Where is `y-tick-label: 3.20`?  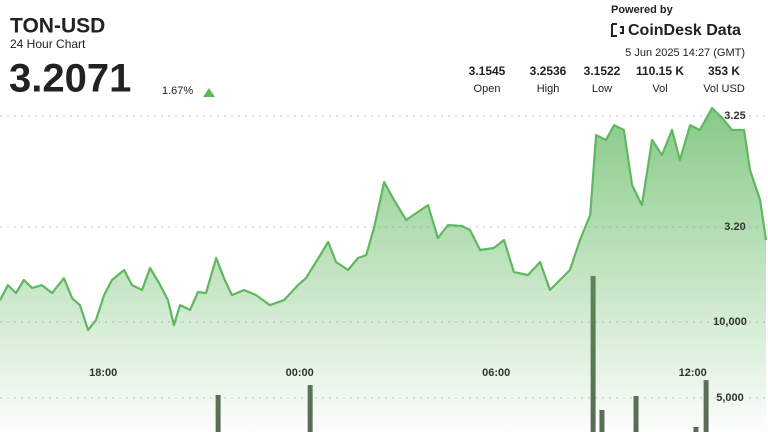 y-tick-label: 3.20 is located at coordinates (734, 227).